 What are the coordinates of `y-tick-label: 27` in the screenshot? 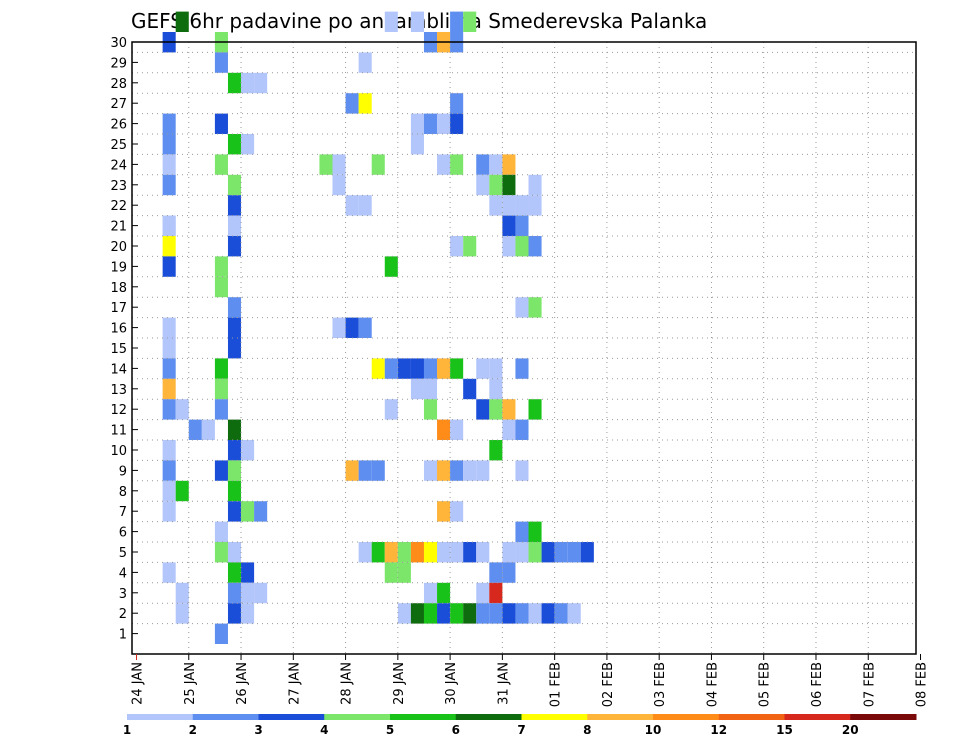 It's located at (118, 104).